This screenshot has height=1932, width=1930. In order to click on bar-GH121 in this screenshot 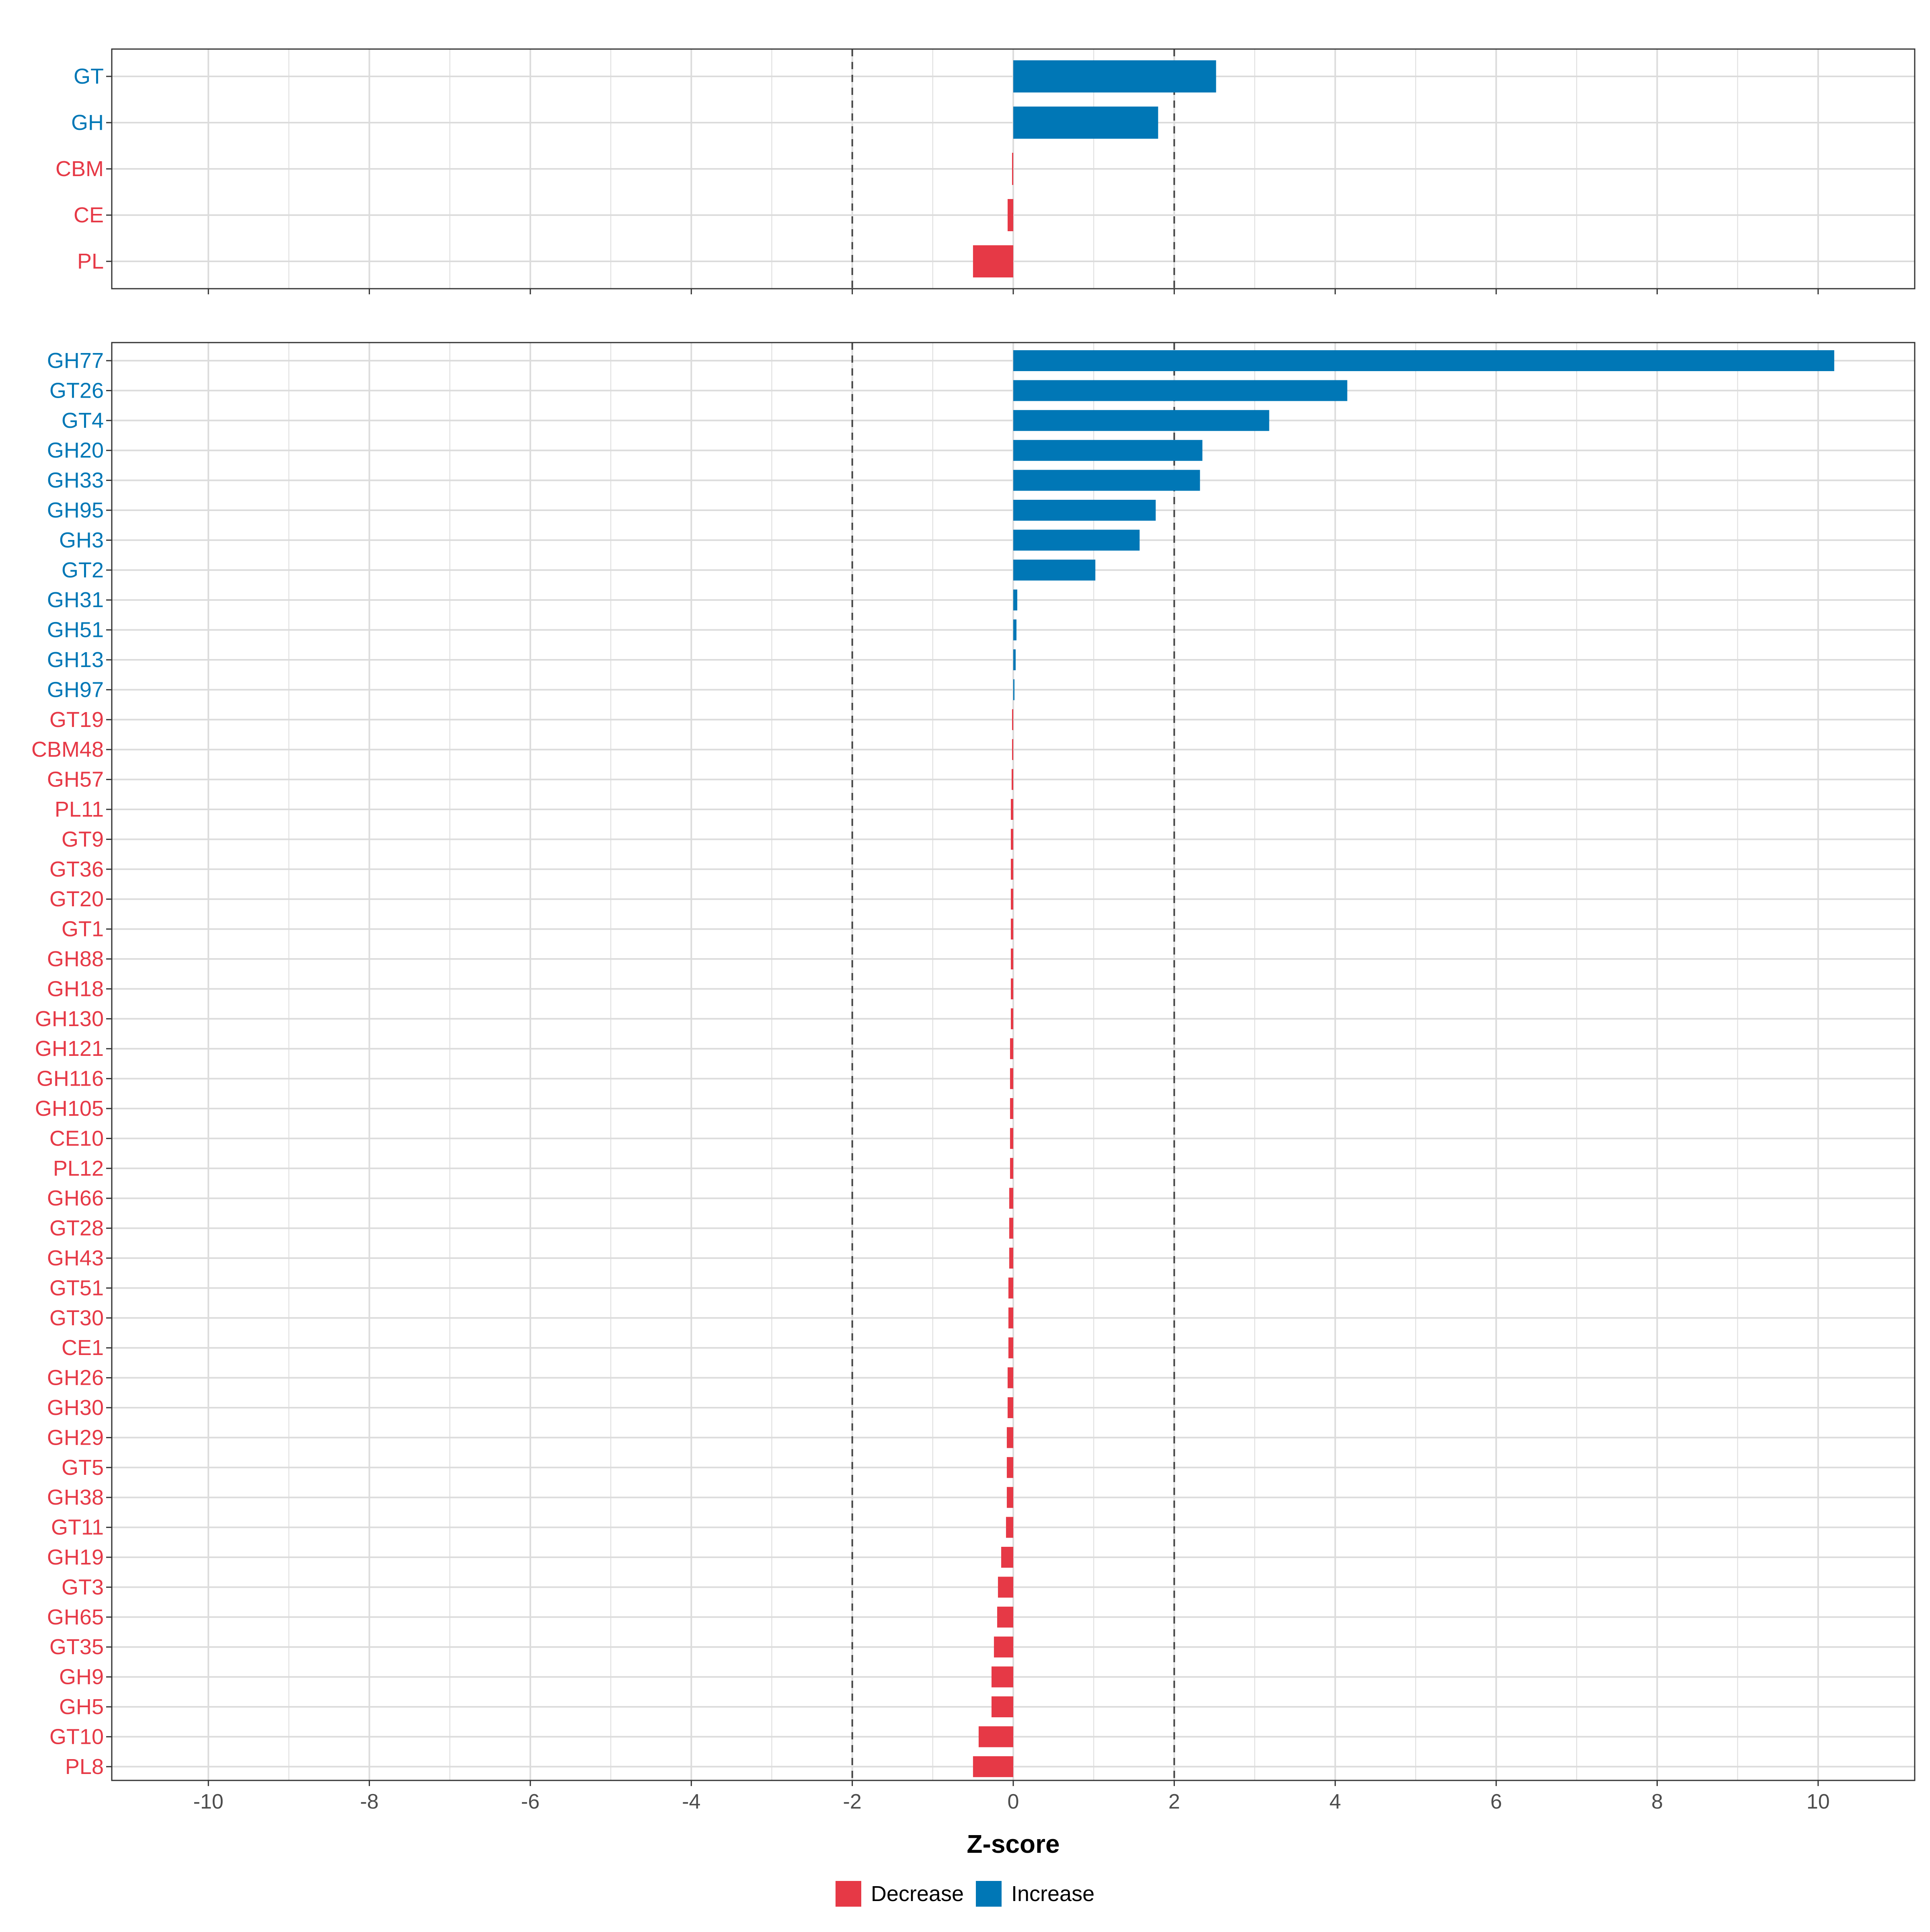, I will do `click(1011, 1048)`.